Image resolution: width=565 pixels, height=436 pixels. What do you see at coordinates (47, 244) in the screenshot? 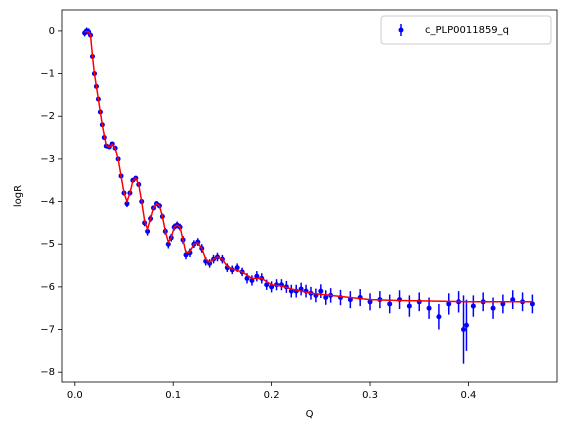
I see `y-tick-label: −5` at bounding box center [47, 244].